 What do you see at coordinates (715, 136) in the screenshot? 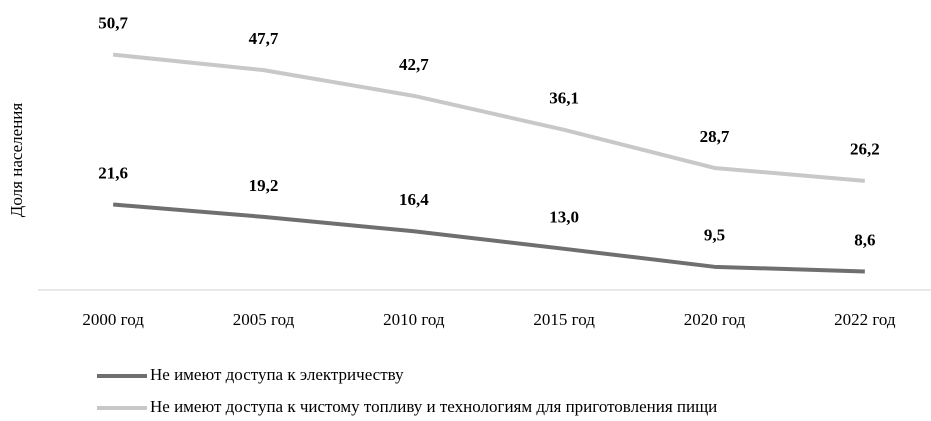
I see `data-label: 28,7` at bounding box center [715, 136].